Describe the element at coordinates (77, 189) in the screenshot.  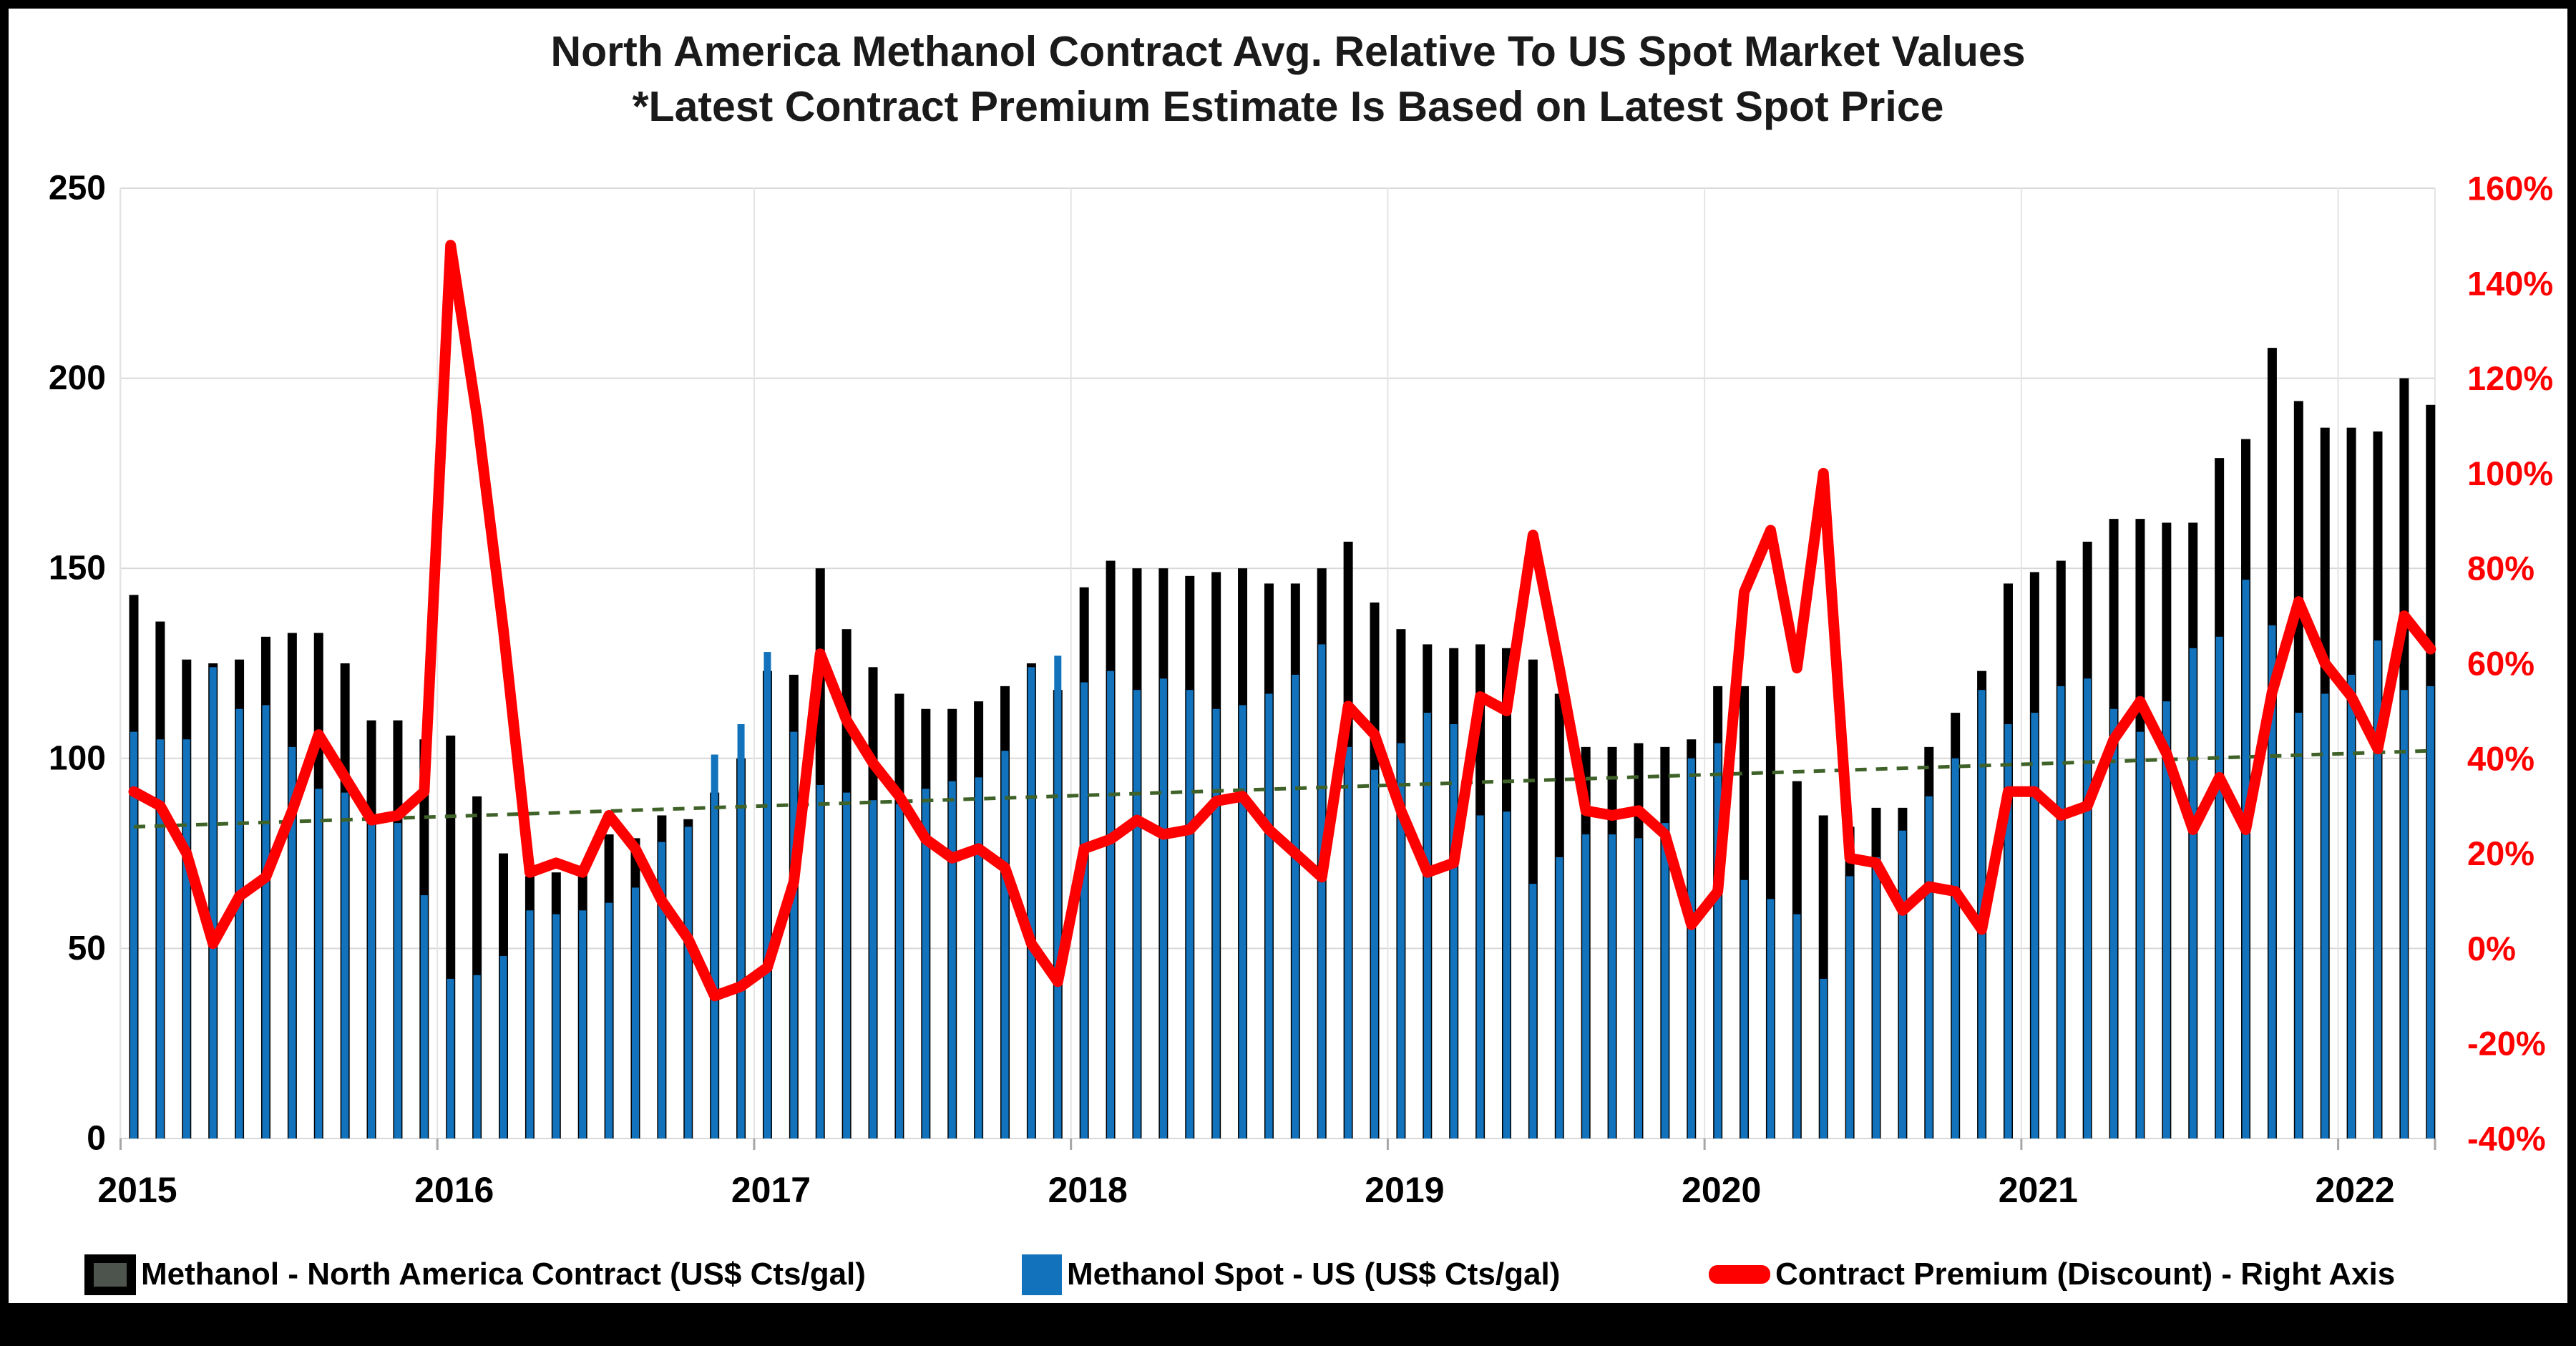
I see `y-axis-tick-label: 250` at that location.